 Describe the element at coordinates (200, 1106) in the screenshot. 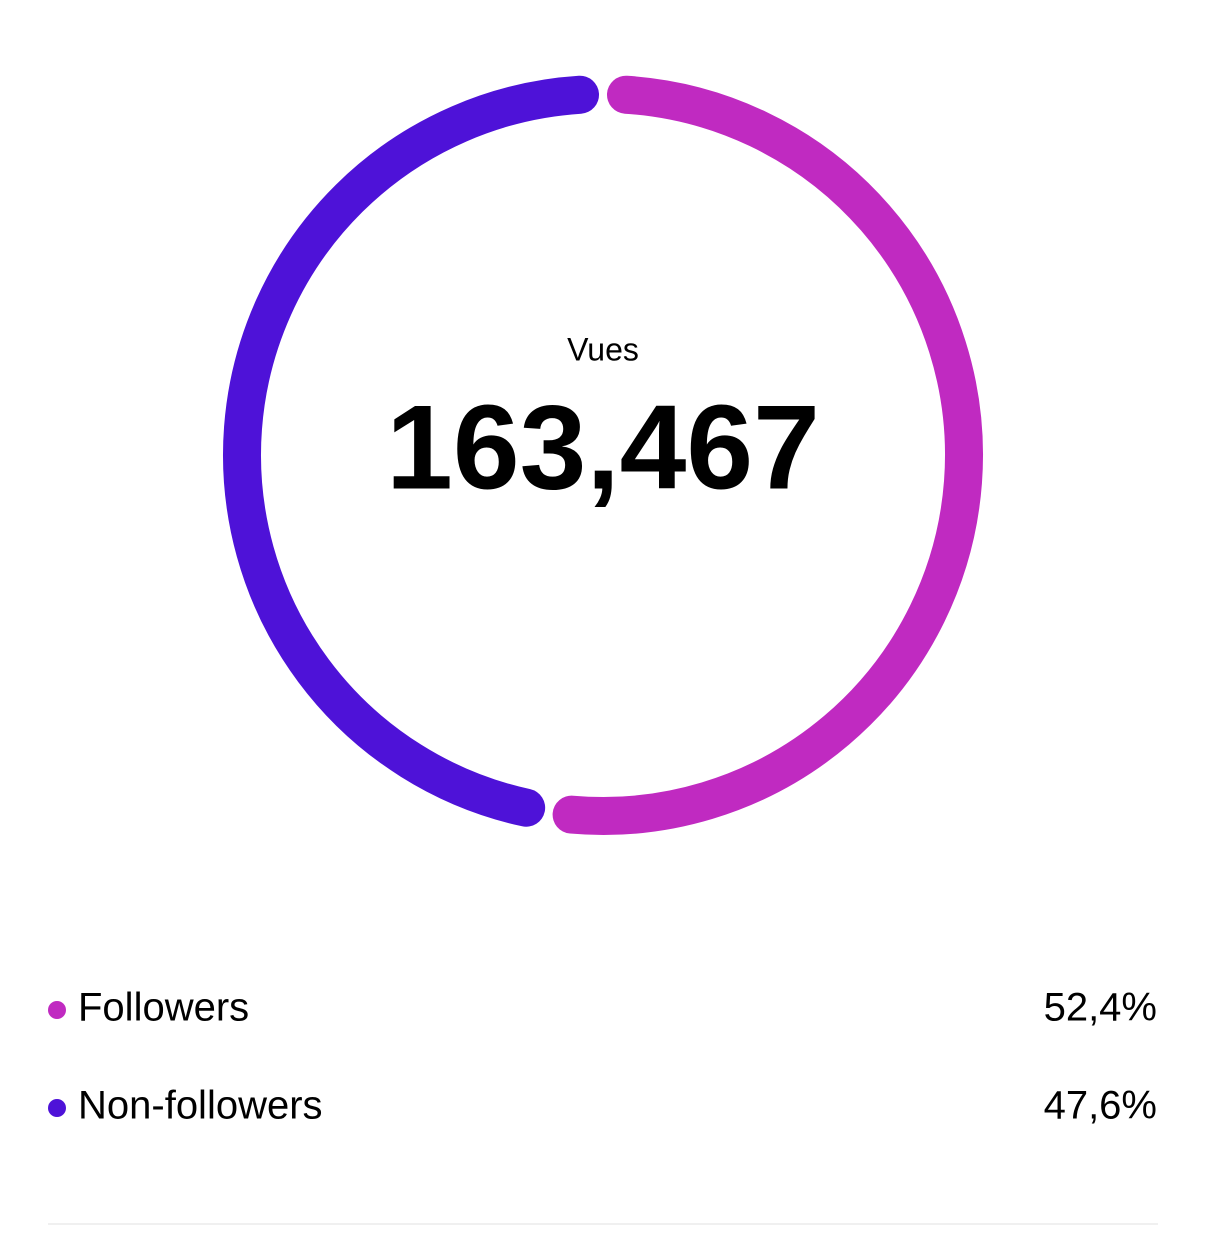

I see `legend-label: Non-followers` at that location.